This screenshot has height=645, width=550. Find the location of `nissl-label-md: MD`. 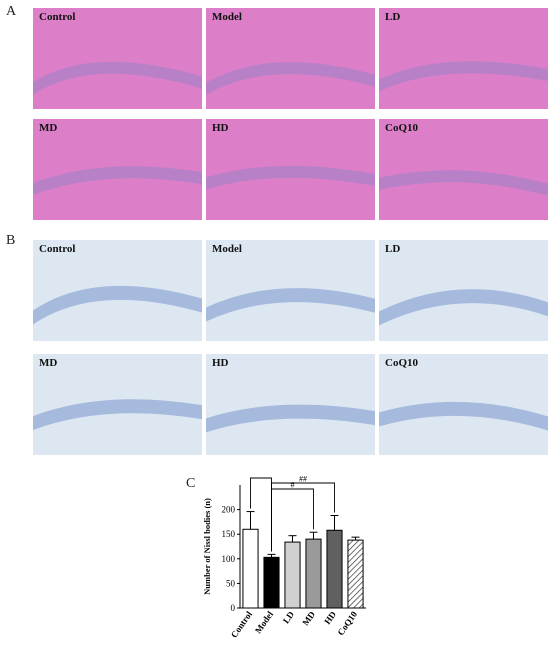

nissl-label-md: MD is located at coordinates (48, 363).